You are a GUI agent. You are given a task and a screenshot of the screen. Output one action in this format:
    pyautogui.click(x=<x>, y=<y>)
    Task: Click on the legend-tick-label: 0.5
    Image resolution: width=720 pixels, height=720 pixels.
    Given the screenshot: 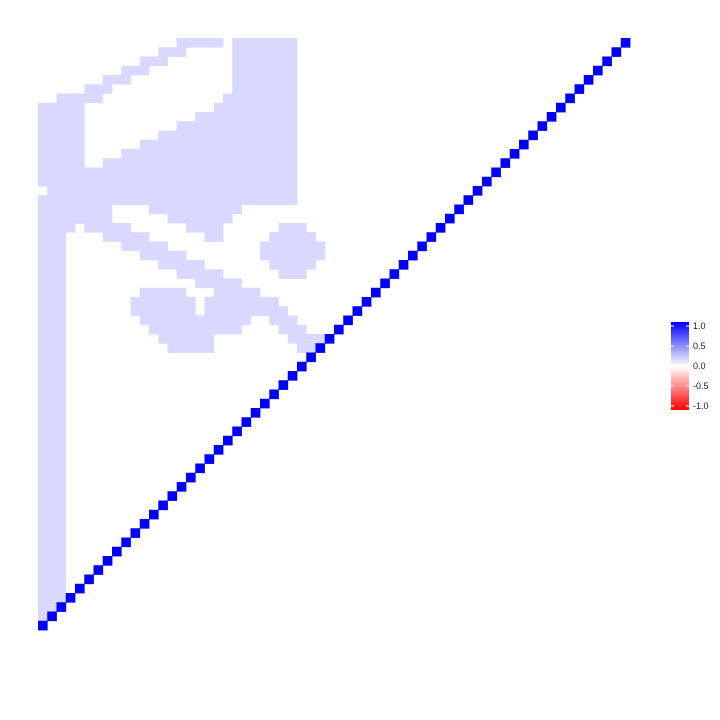 What is the action you would take?
    pyautogui.click(x=699, y=346)
    